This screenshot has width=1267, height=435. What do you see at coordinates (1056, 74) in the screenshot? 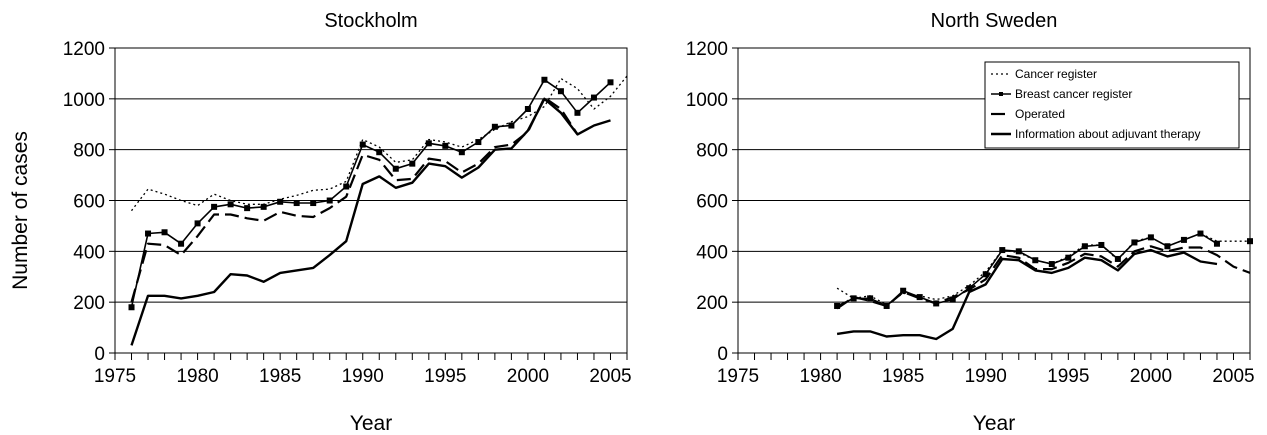
I see `legend-label: Cancer register` at bounding box center [1056, 74].